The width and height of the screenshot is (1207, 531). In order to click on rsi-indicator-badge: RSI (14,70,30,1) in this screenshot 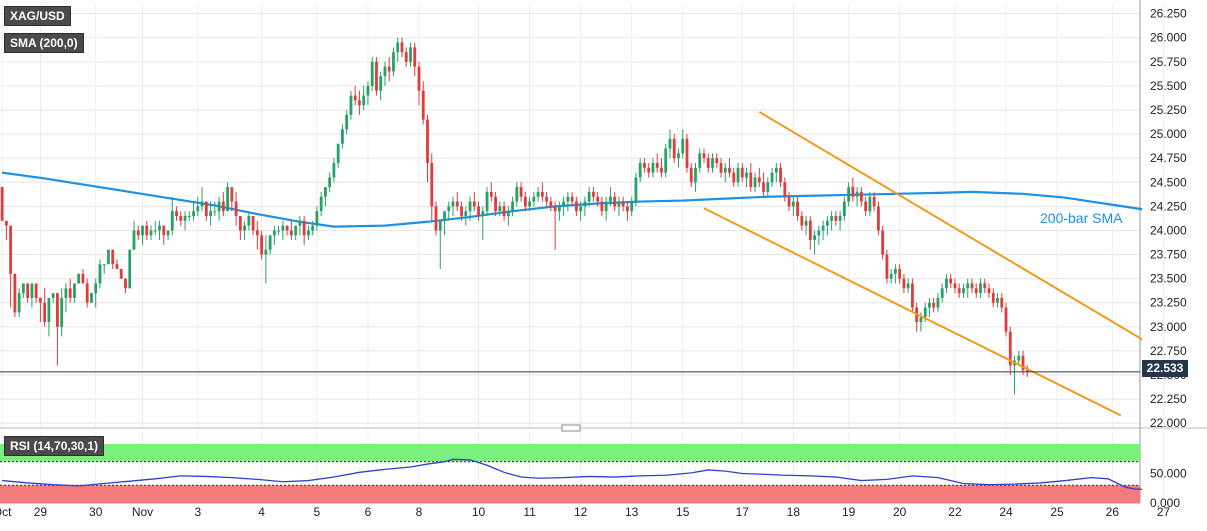, I will do `click(54, 446)`.